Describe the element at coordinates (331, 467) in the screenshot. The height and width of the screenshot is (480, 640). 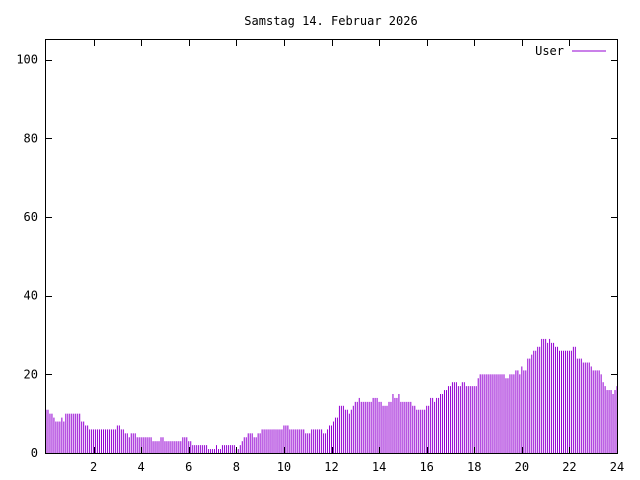
I see `x-tick-label: 12` at that location.